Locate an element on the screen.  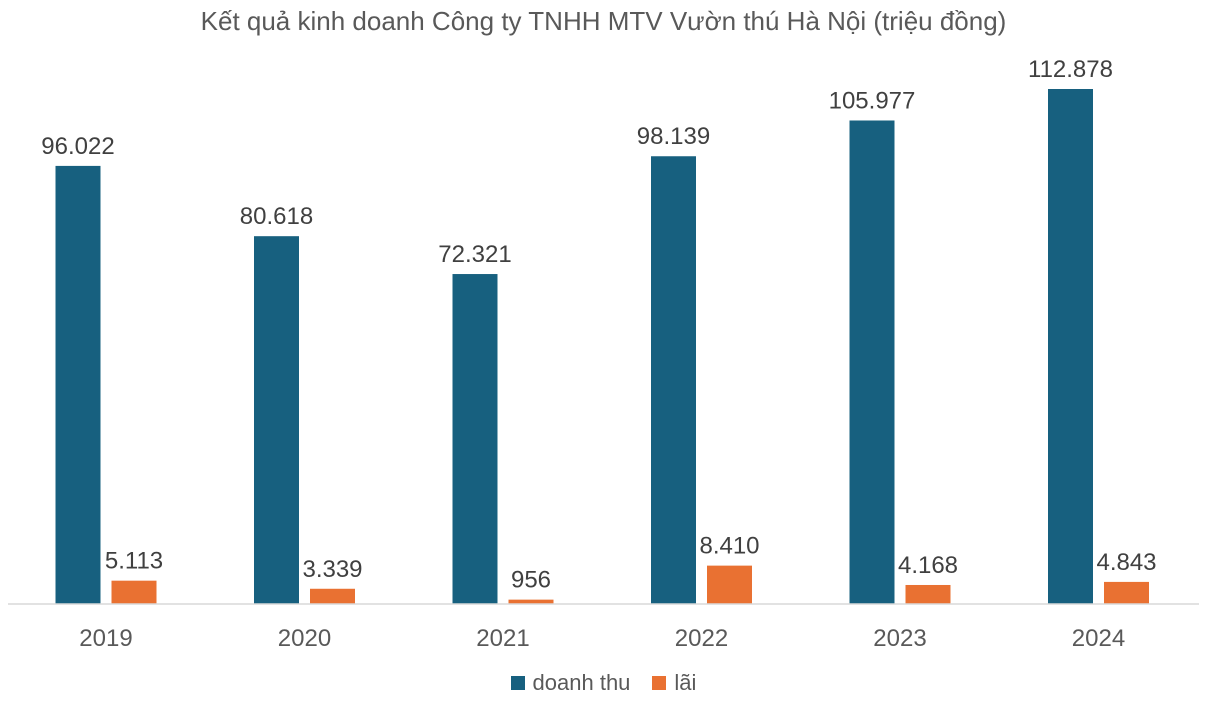
legend-item-lai: lãi is located at coordinates (674, 683).